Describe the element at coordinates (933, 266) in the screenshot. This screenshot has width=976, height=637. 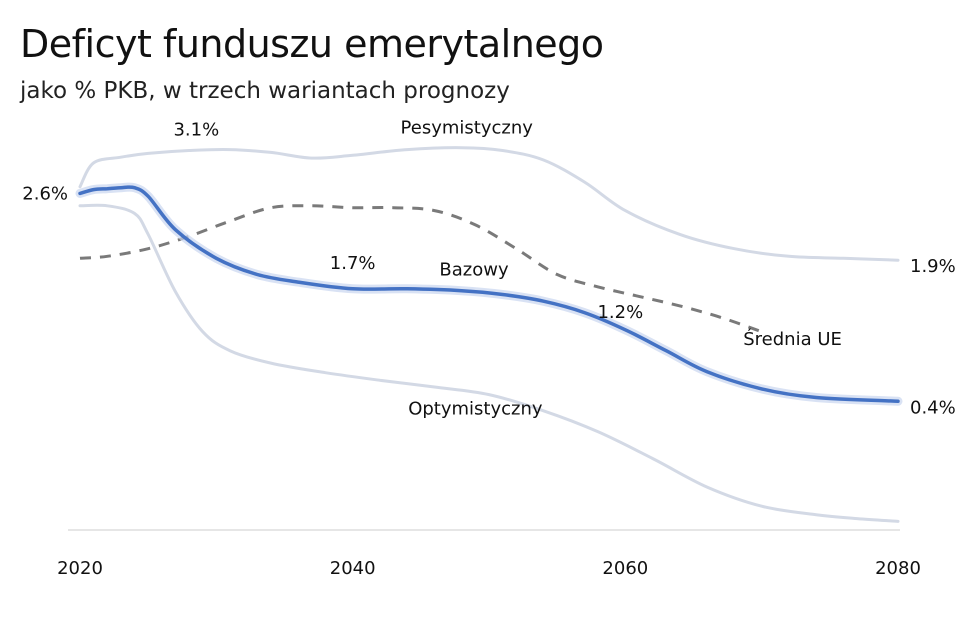
I see `data-label-1-9pct: 1.9%` at that location.